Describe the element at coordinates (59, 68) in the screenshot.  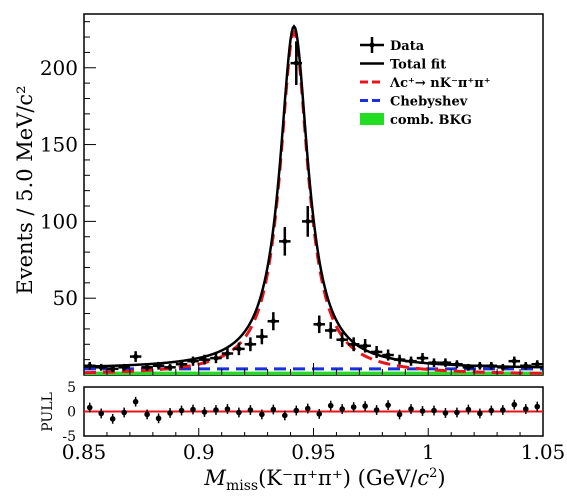
I see `y-tick-label: 200` at that location.